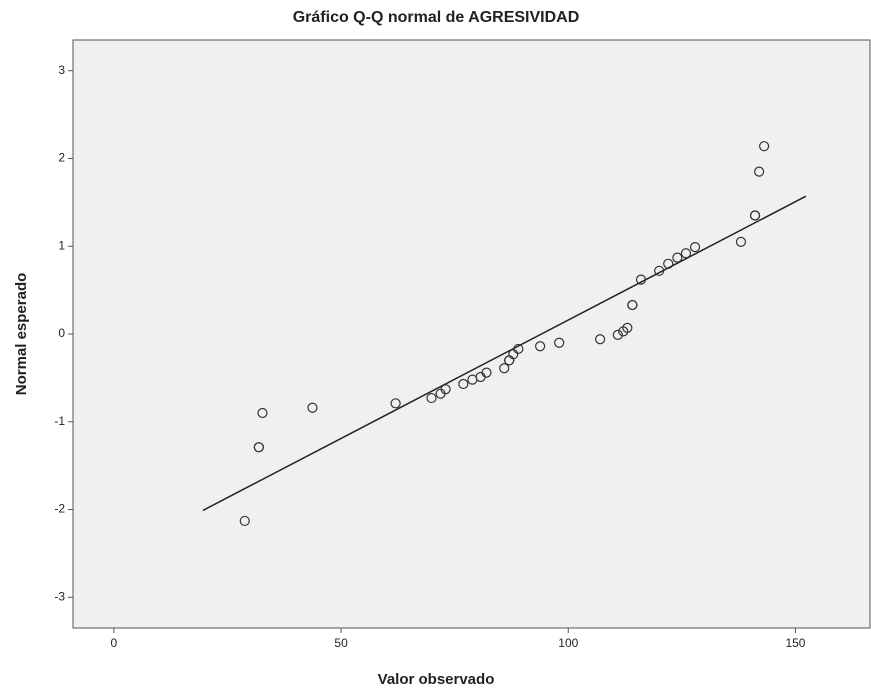  Describe the element at coordinates (61, 333) in the screenshot. I see `y-tick-label: 0` at that location.